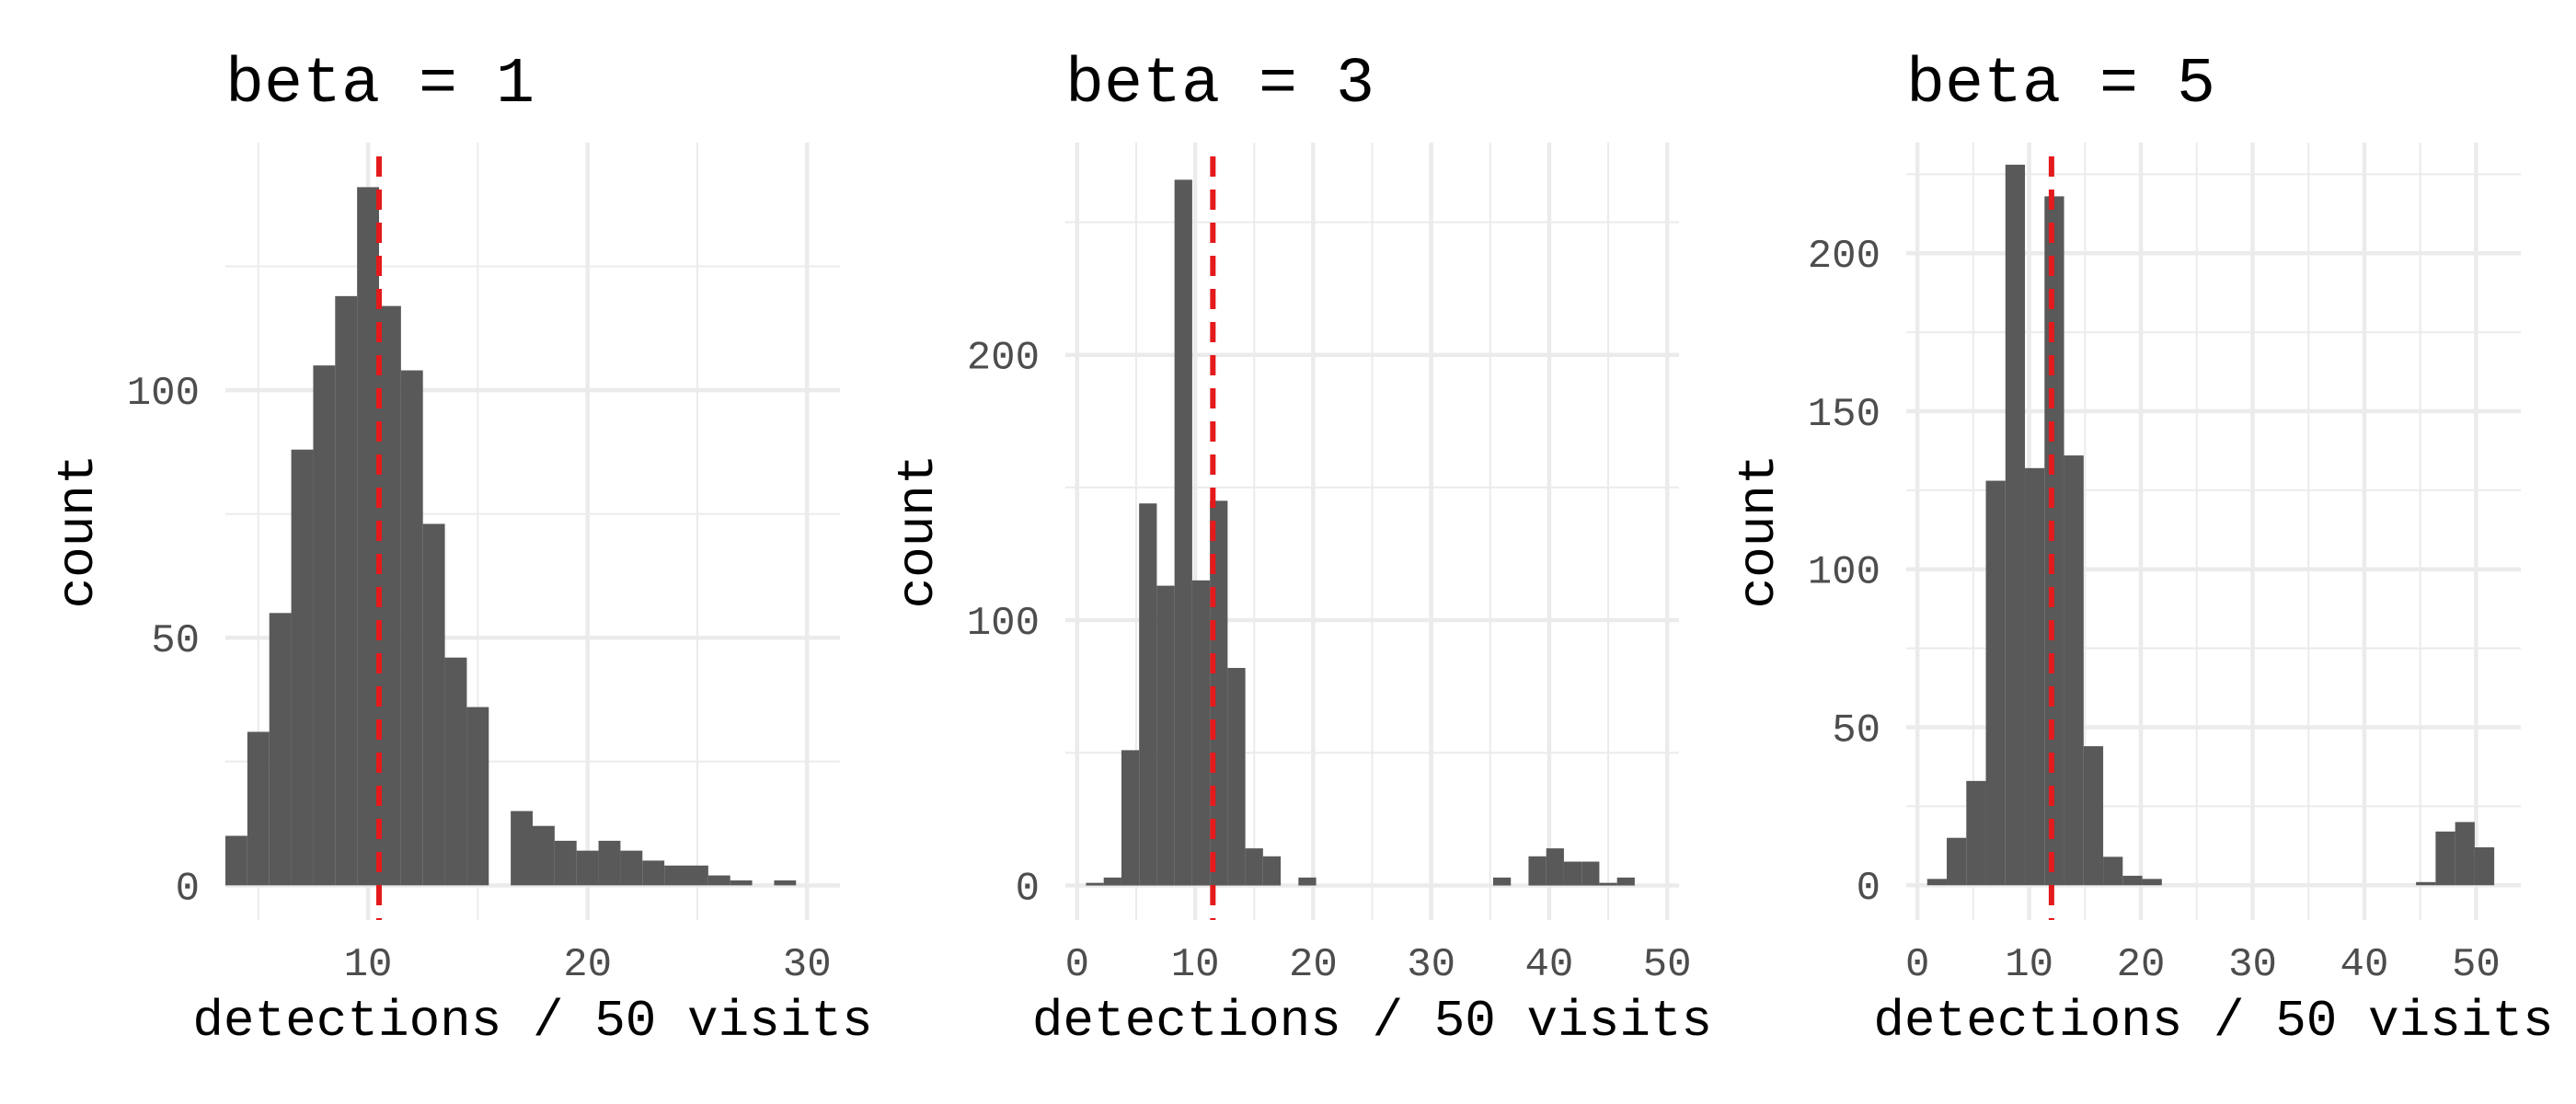 This screenshot has height=1104, width=2576. Describe the element at coordinates (380, 85) in the screenshot. I see `panel-title: beta = 1` at that location.